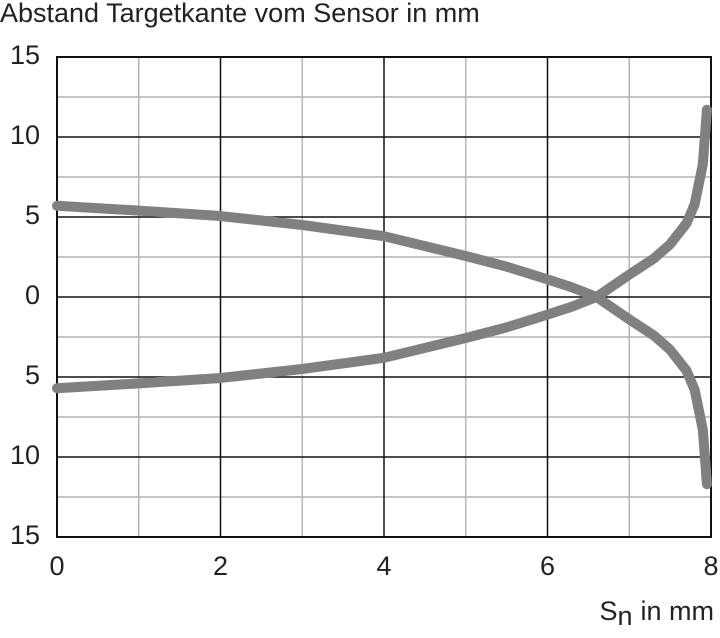 Image resolution: width=720 pixels, height=638 pixels. I want to click on chart-title: Abstand Targetkante vom Sensor in mm, so click(240, 14).